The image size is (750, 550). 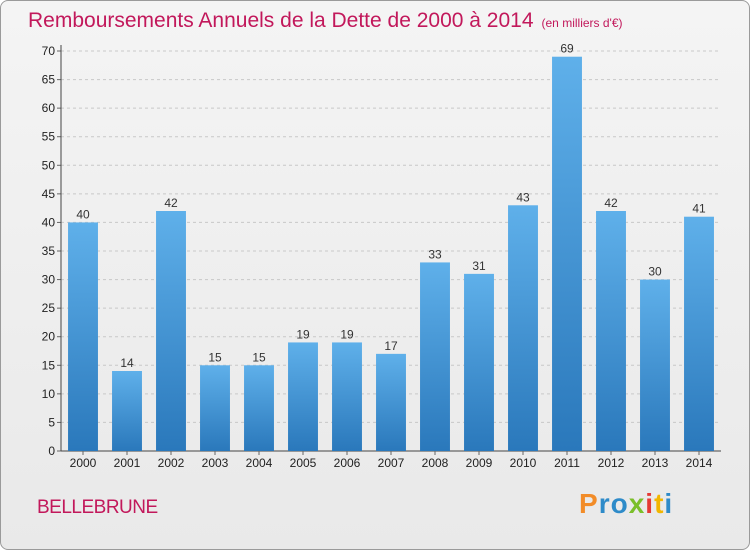 What do you see at coordinates (171, 463) in the screenshot?
I see `x-tick-label: 2002` at bounding box center [171, 463].